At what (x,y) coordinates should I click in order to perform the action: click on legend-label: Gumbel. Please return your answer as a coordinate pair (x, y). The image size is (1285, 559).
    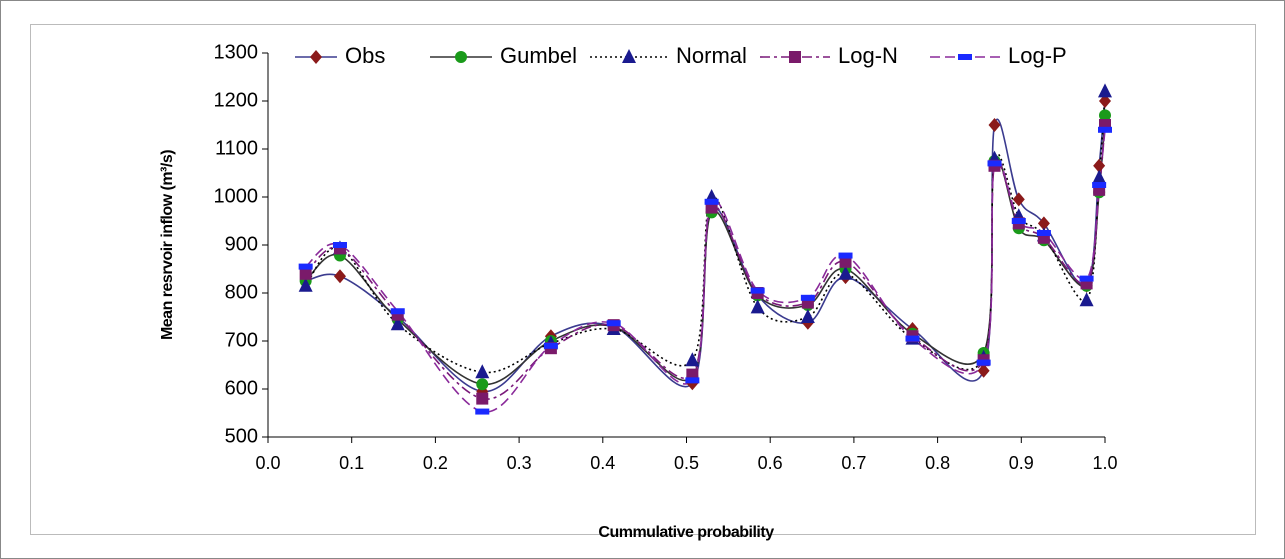
    Looking at the image, I should click on (538, 55).